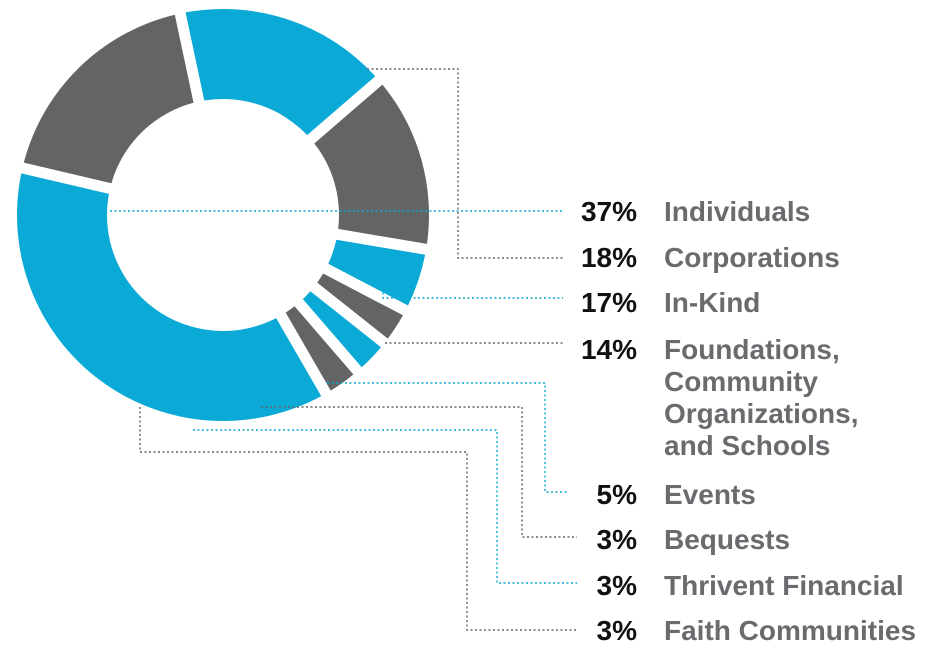 The image size is (951, 657). Describe the element at coordinates (761, 413) in the screenshot. I see `category-label-foundations-community-organizations-and-schools-line-3: Organizations,` at that location.